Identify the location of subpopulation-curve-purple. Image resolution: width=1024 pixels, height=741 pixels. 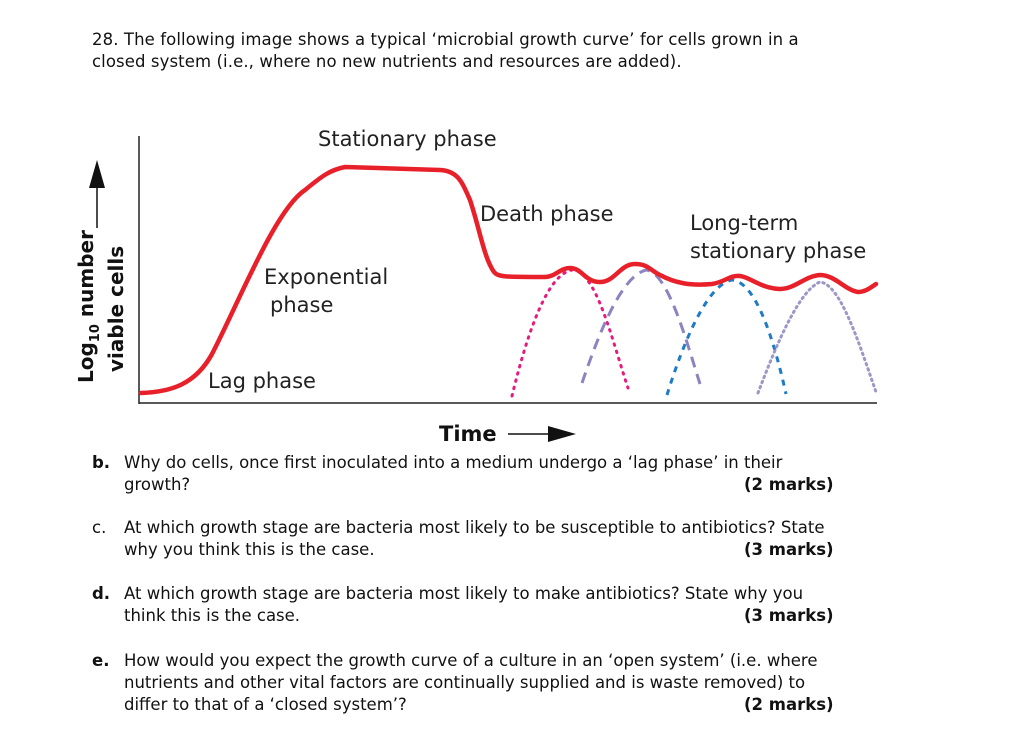
(641, 326).